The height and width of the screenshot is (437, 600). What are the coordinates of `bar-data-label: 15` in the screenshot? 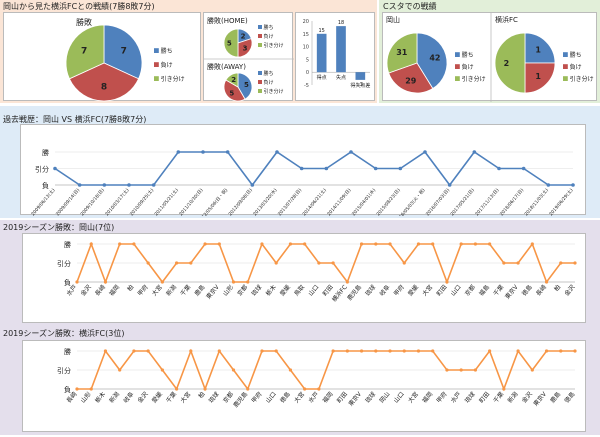 It's located at (321, 31).